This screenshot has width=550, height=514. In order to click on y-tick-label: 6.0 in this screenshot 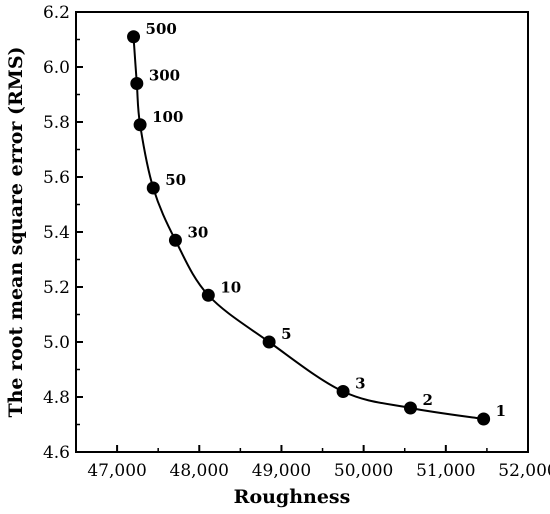, I will do `click(56, 68)`.